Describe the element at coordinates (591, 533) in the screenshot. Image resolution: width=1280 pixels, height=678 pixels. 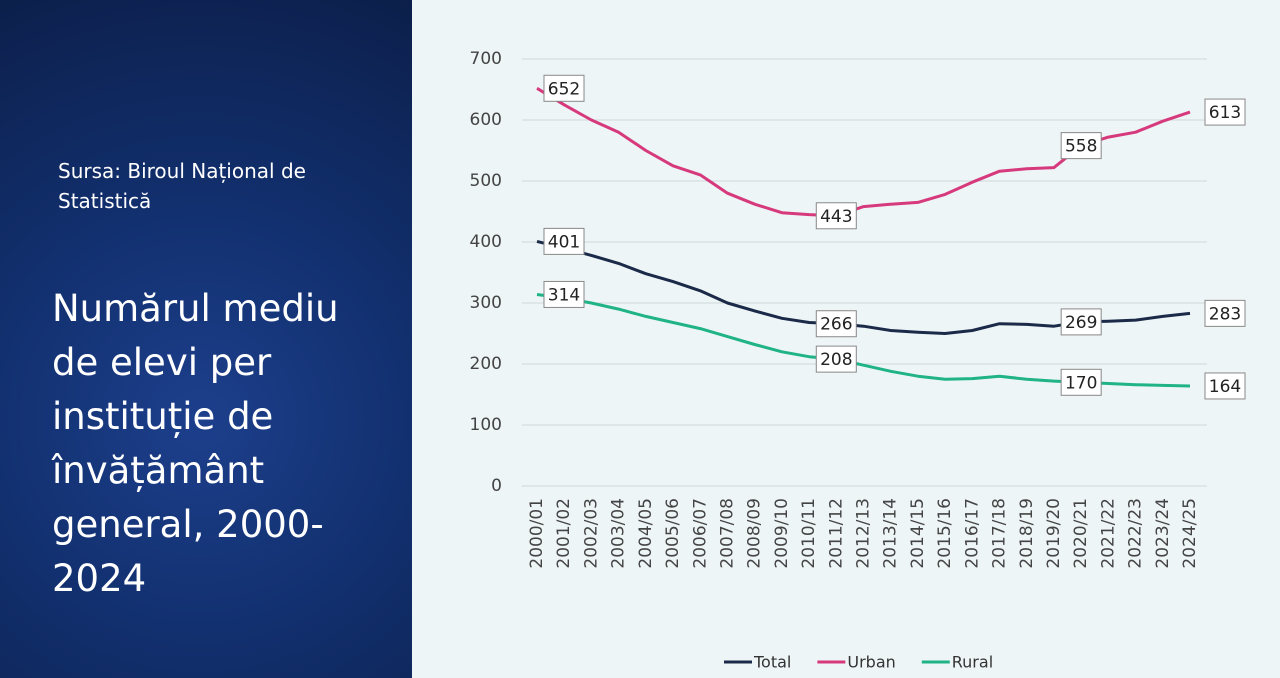
I see `x-tick-label: 2002/03` at that location.